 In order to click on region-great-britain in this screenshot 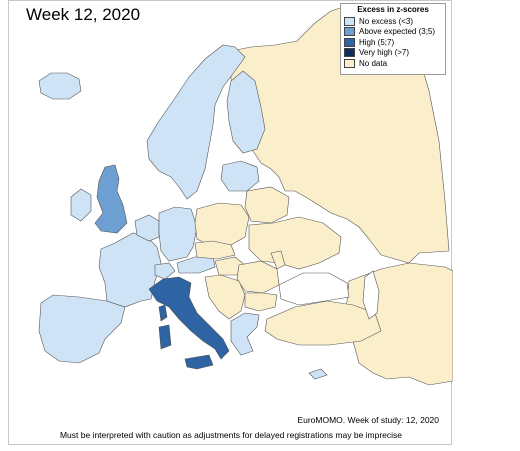, I will do `click(111, 199)`.